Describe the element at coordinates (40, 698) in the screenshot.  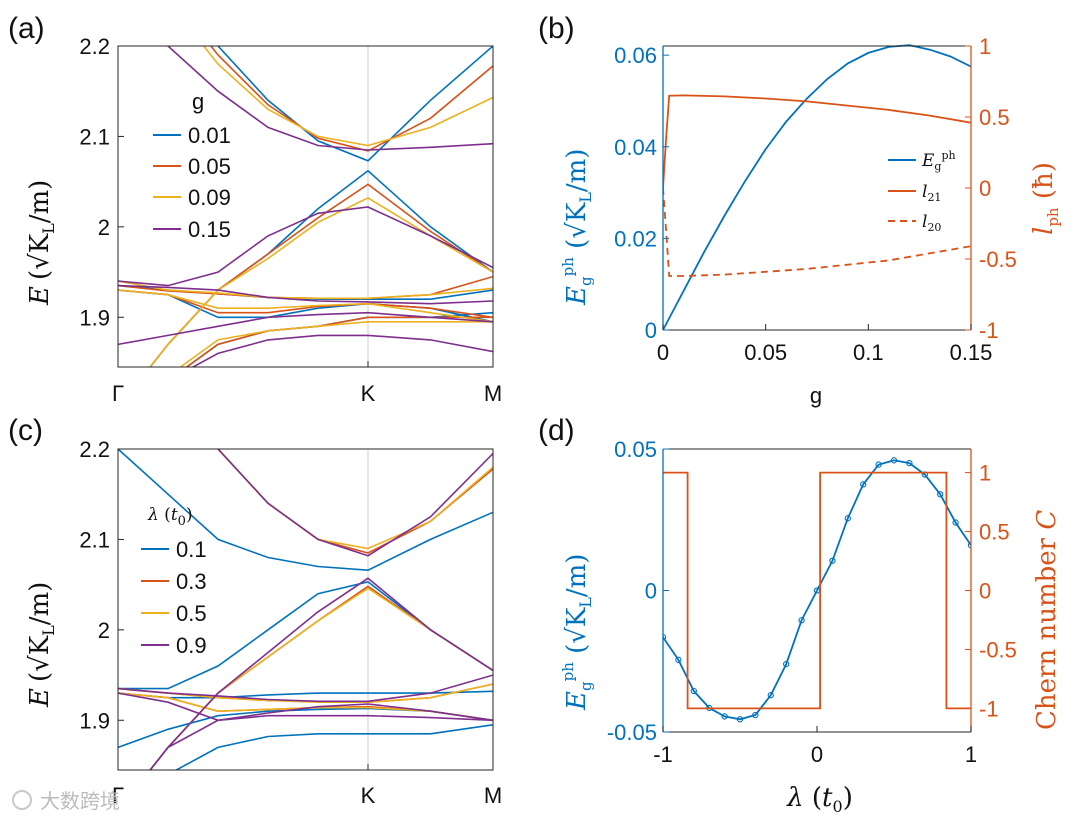
I see `panel-c-ylabel-E: E` at that location.